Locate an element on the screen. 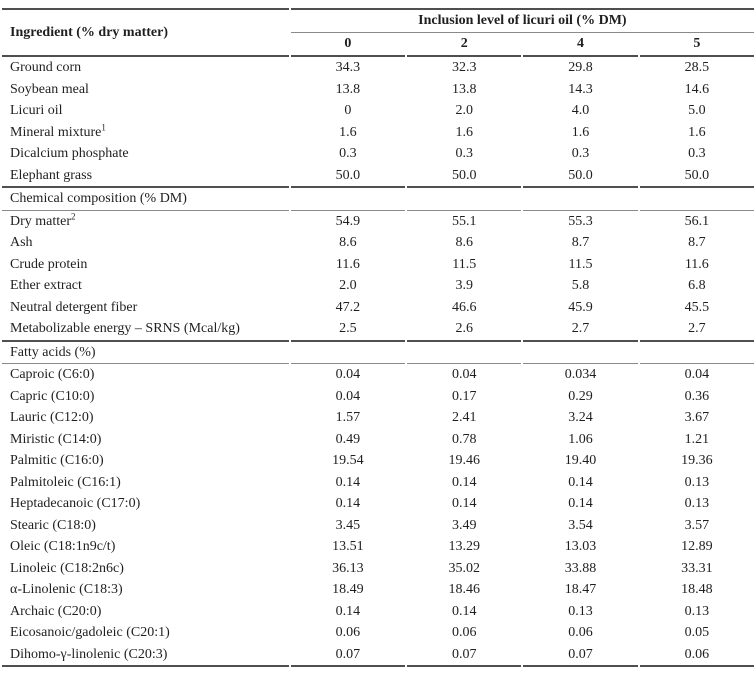  value-cell: 0.17 is located at coordinates (464, 396).